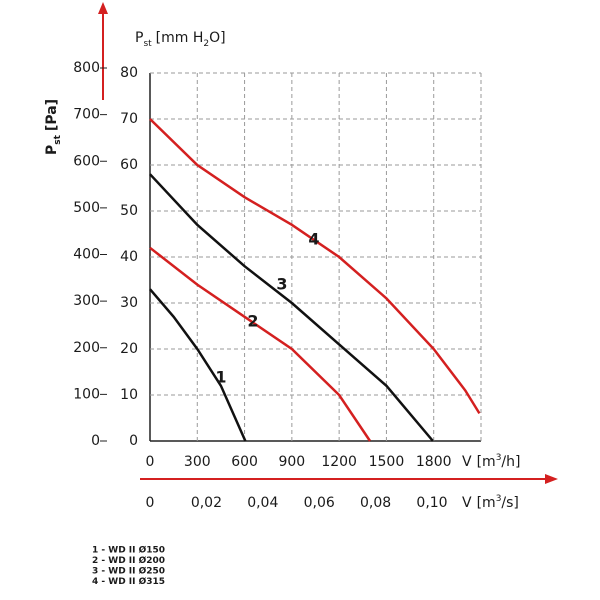  Describe the element at coordinates (86, 255) in the screenshot. I see `y2-tick-label: 400` at that location.